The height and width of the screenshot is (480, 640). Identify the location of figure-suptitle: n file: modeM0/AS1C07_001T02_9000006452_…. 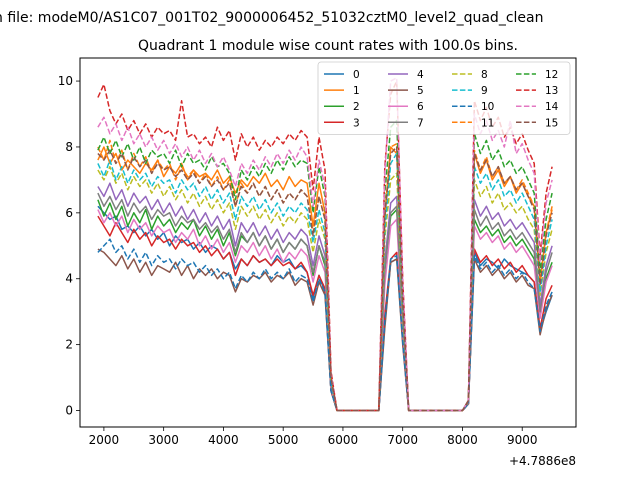
(271, 18).